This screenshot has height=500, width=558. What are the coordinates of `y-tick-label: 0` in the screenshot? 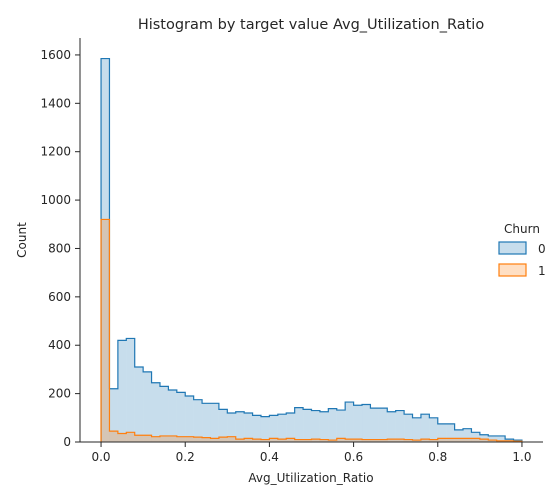 It's located at (67, 442).